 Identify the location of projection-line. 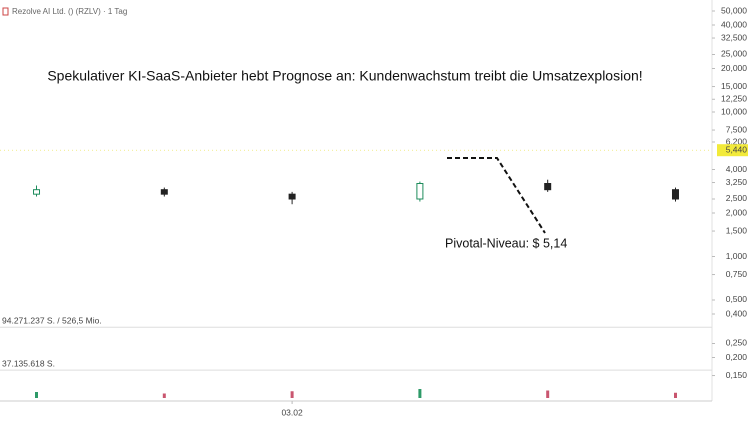
(496, 195).